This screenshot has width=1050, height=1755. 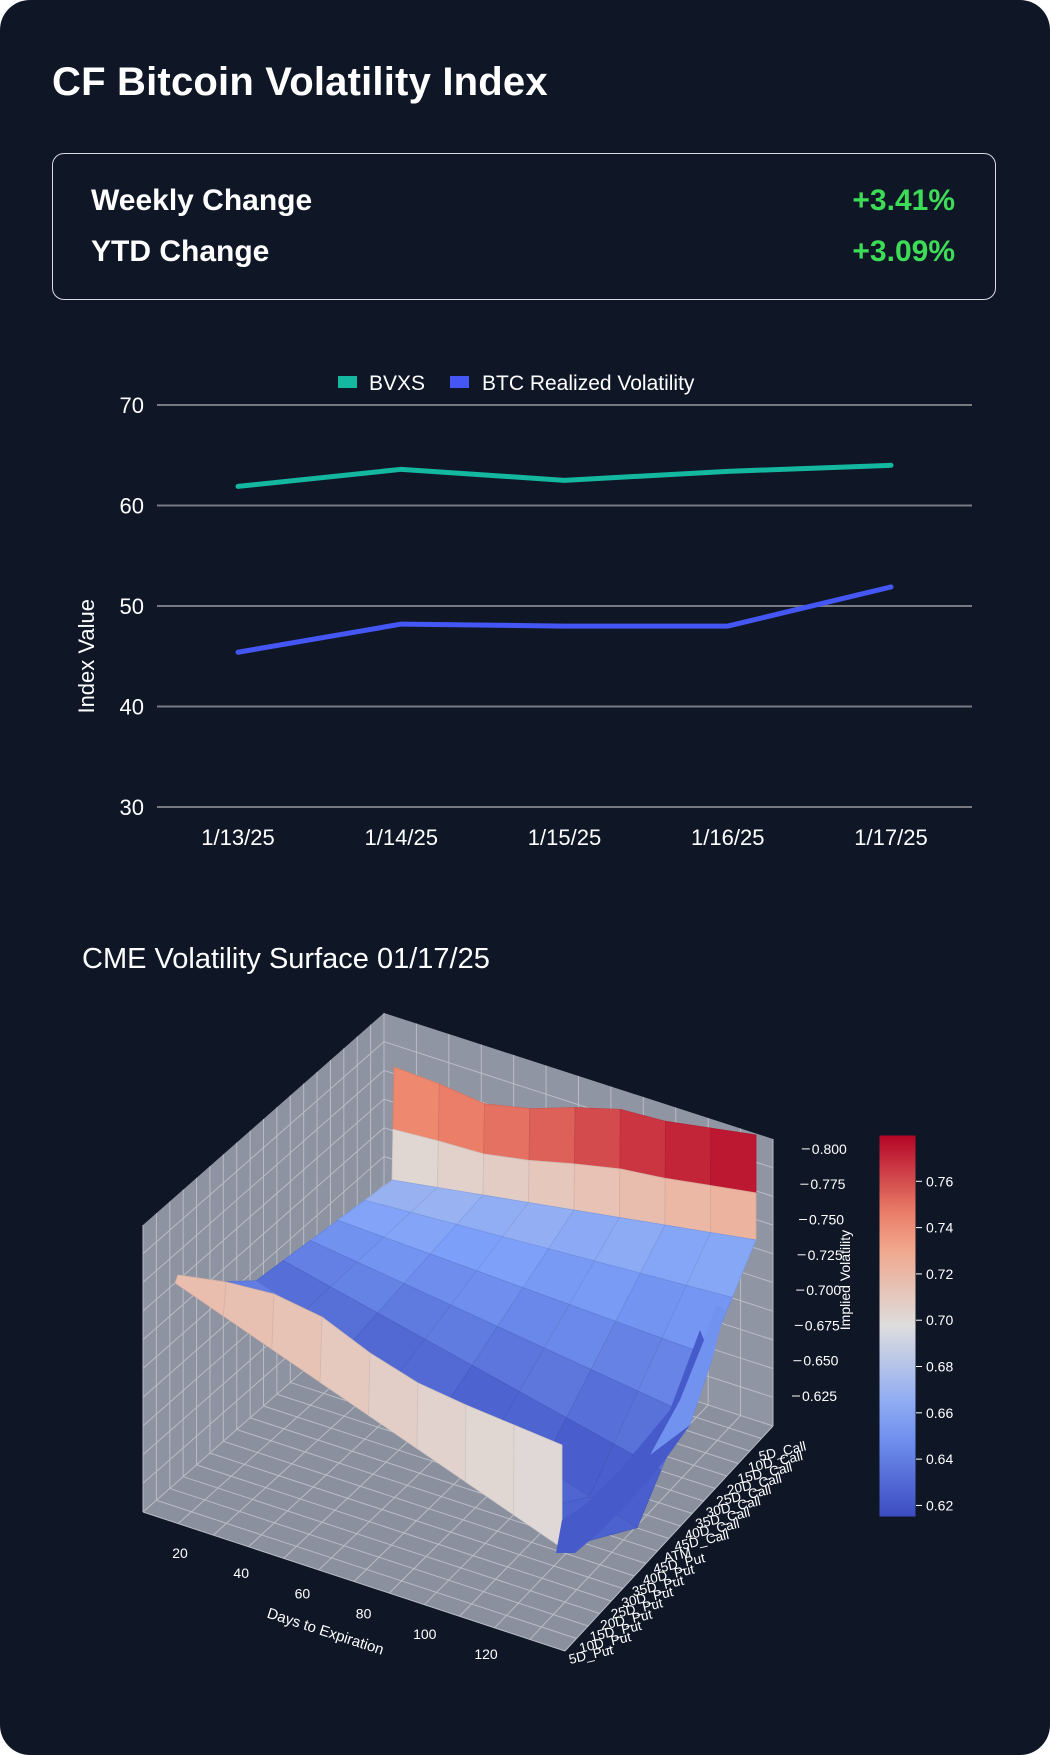 What do you see at coordinates (829, 1149) in the screenshot?
I see `z-tick-label: 0.800` at bounding box center [829, 1149].